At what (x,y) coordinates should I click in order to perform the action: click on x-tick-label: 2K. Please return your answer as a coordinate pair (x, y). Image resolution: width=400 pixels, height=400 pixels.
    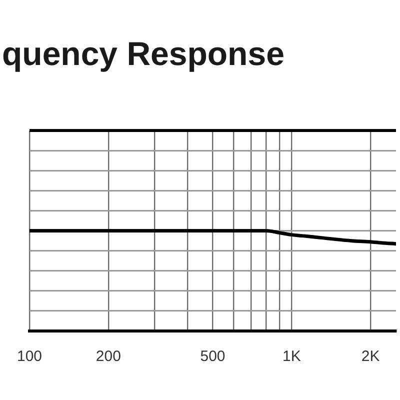
    Looking at the image, I should click on (370, 357).